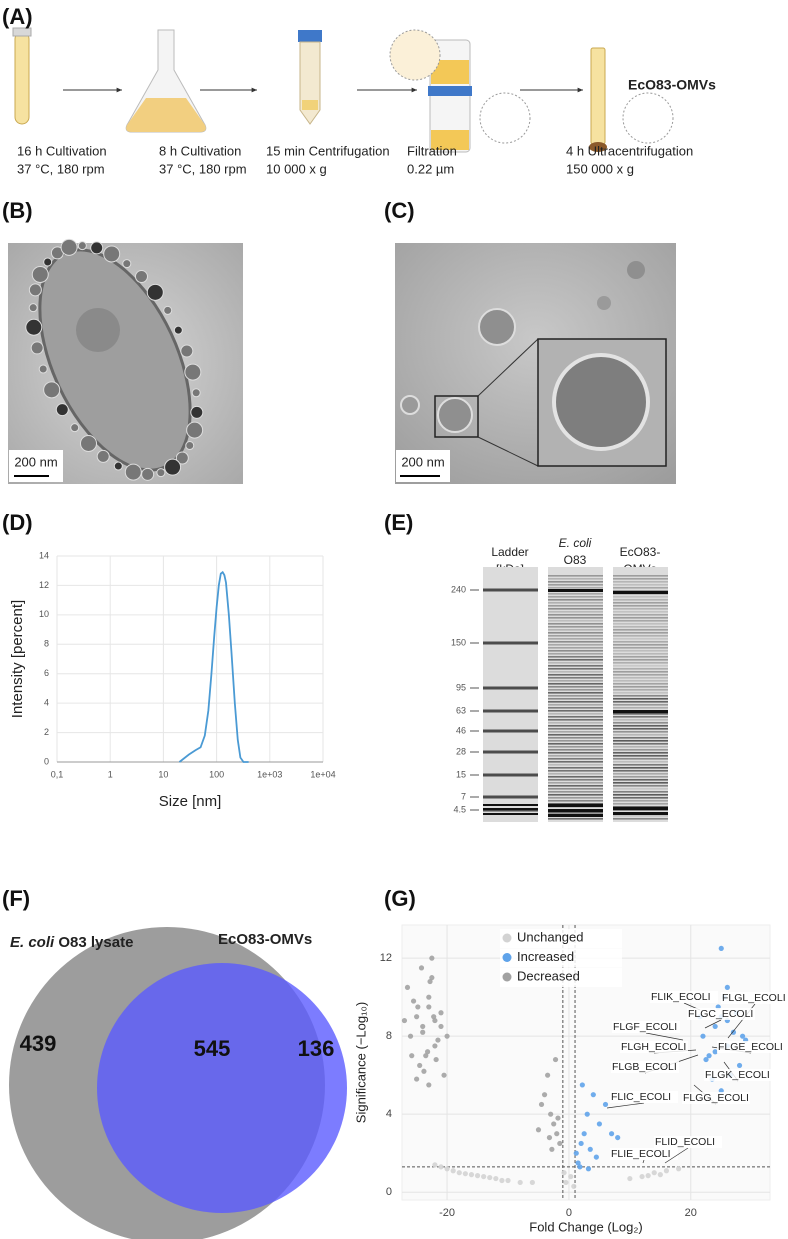 Image resolution: width=788 pixels, height=1239 pixels. Describe the element at coordinates (598, 96) in the screenshot. I see `ultra-tube` at that location.